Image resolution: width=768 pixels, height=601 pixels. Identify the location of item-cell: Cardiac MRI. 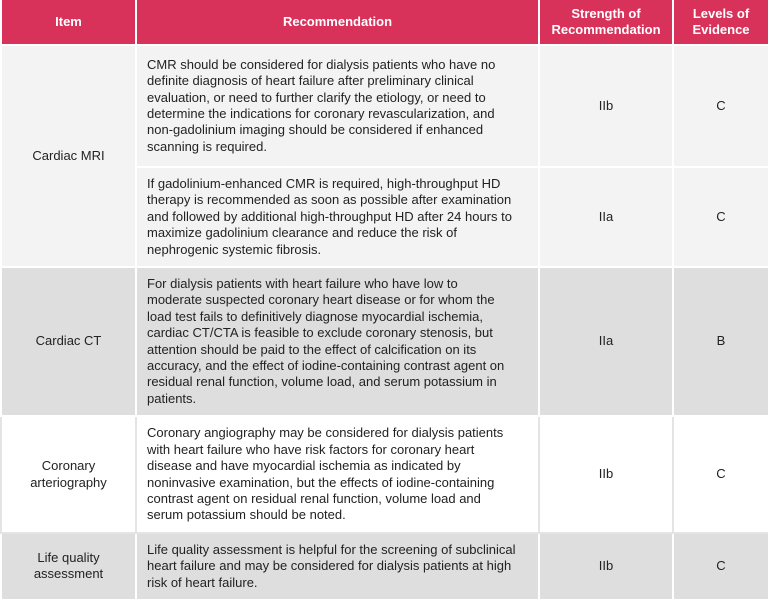
(68, 156).